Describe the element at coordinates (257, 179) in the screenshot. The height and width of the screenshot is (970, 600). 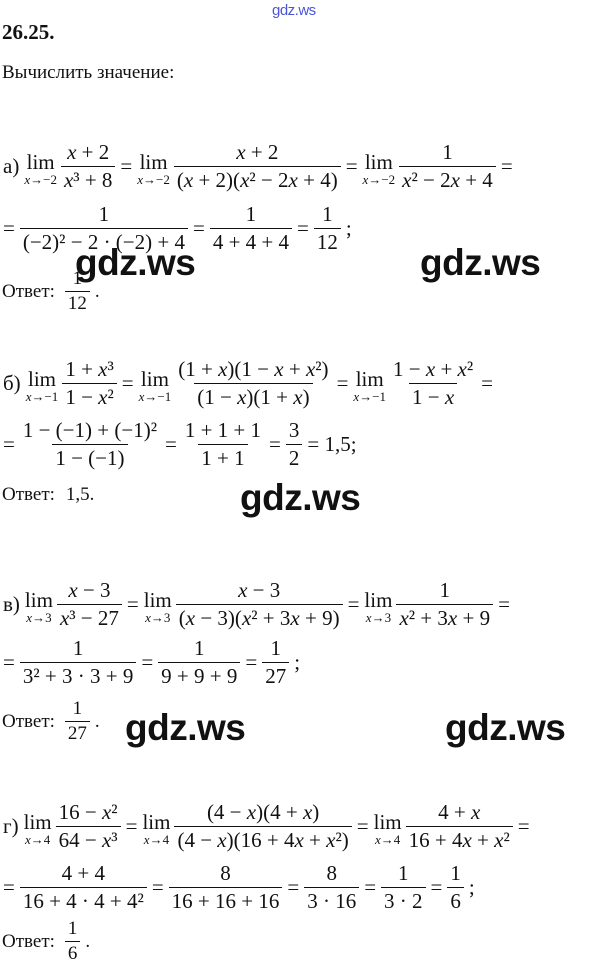
I see `denominator: (x + 2)(x² − 2x + 4)` at that location.